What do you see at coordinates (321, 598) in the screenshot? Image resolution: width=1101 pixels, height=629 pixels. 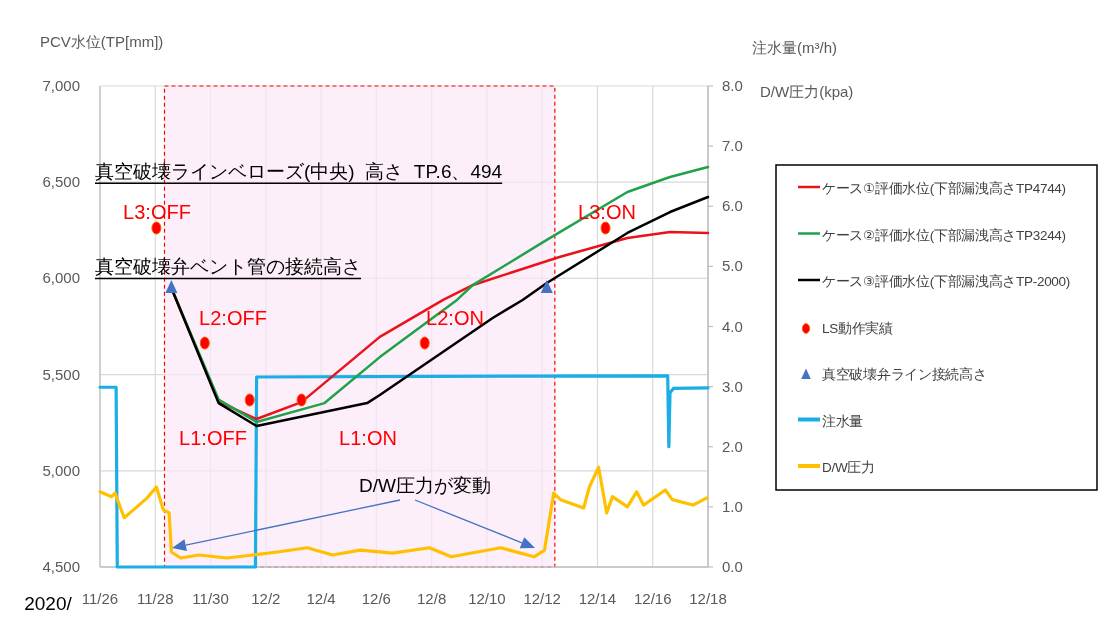 I see `x-tick-label: 12/4` at bounding box center [321, 598].